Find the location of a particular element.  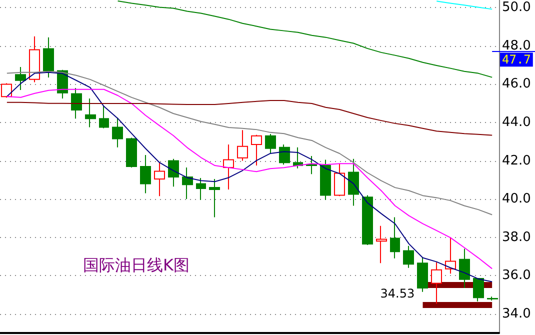

text: 国际油日线K图 is located at coordinates (136, 265).